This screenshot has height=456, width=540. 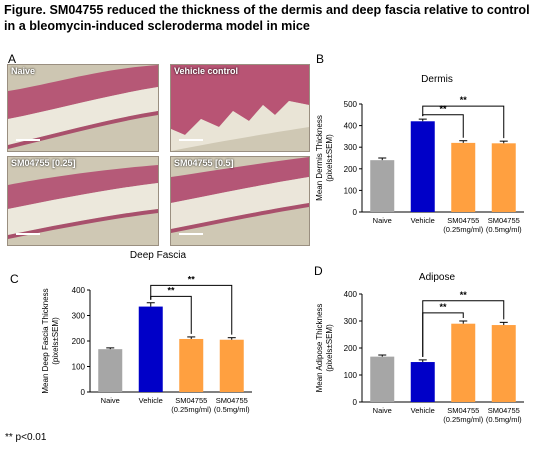 I want to click on panel-letter-d: D, so click(x=318, y=271).